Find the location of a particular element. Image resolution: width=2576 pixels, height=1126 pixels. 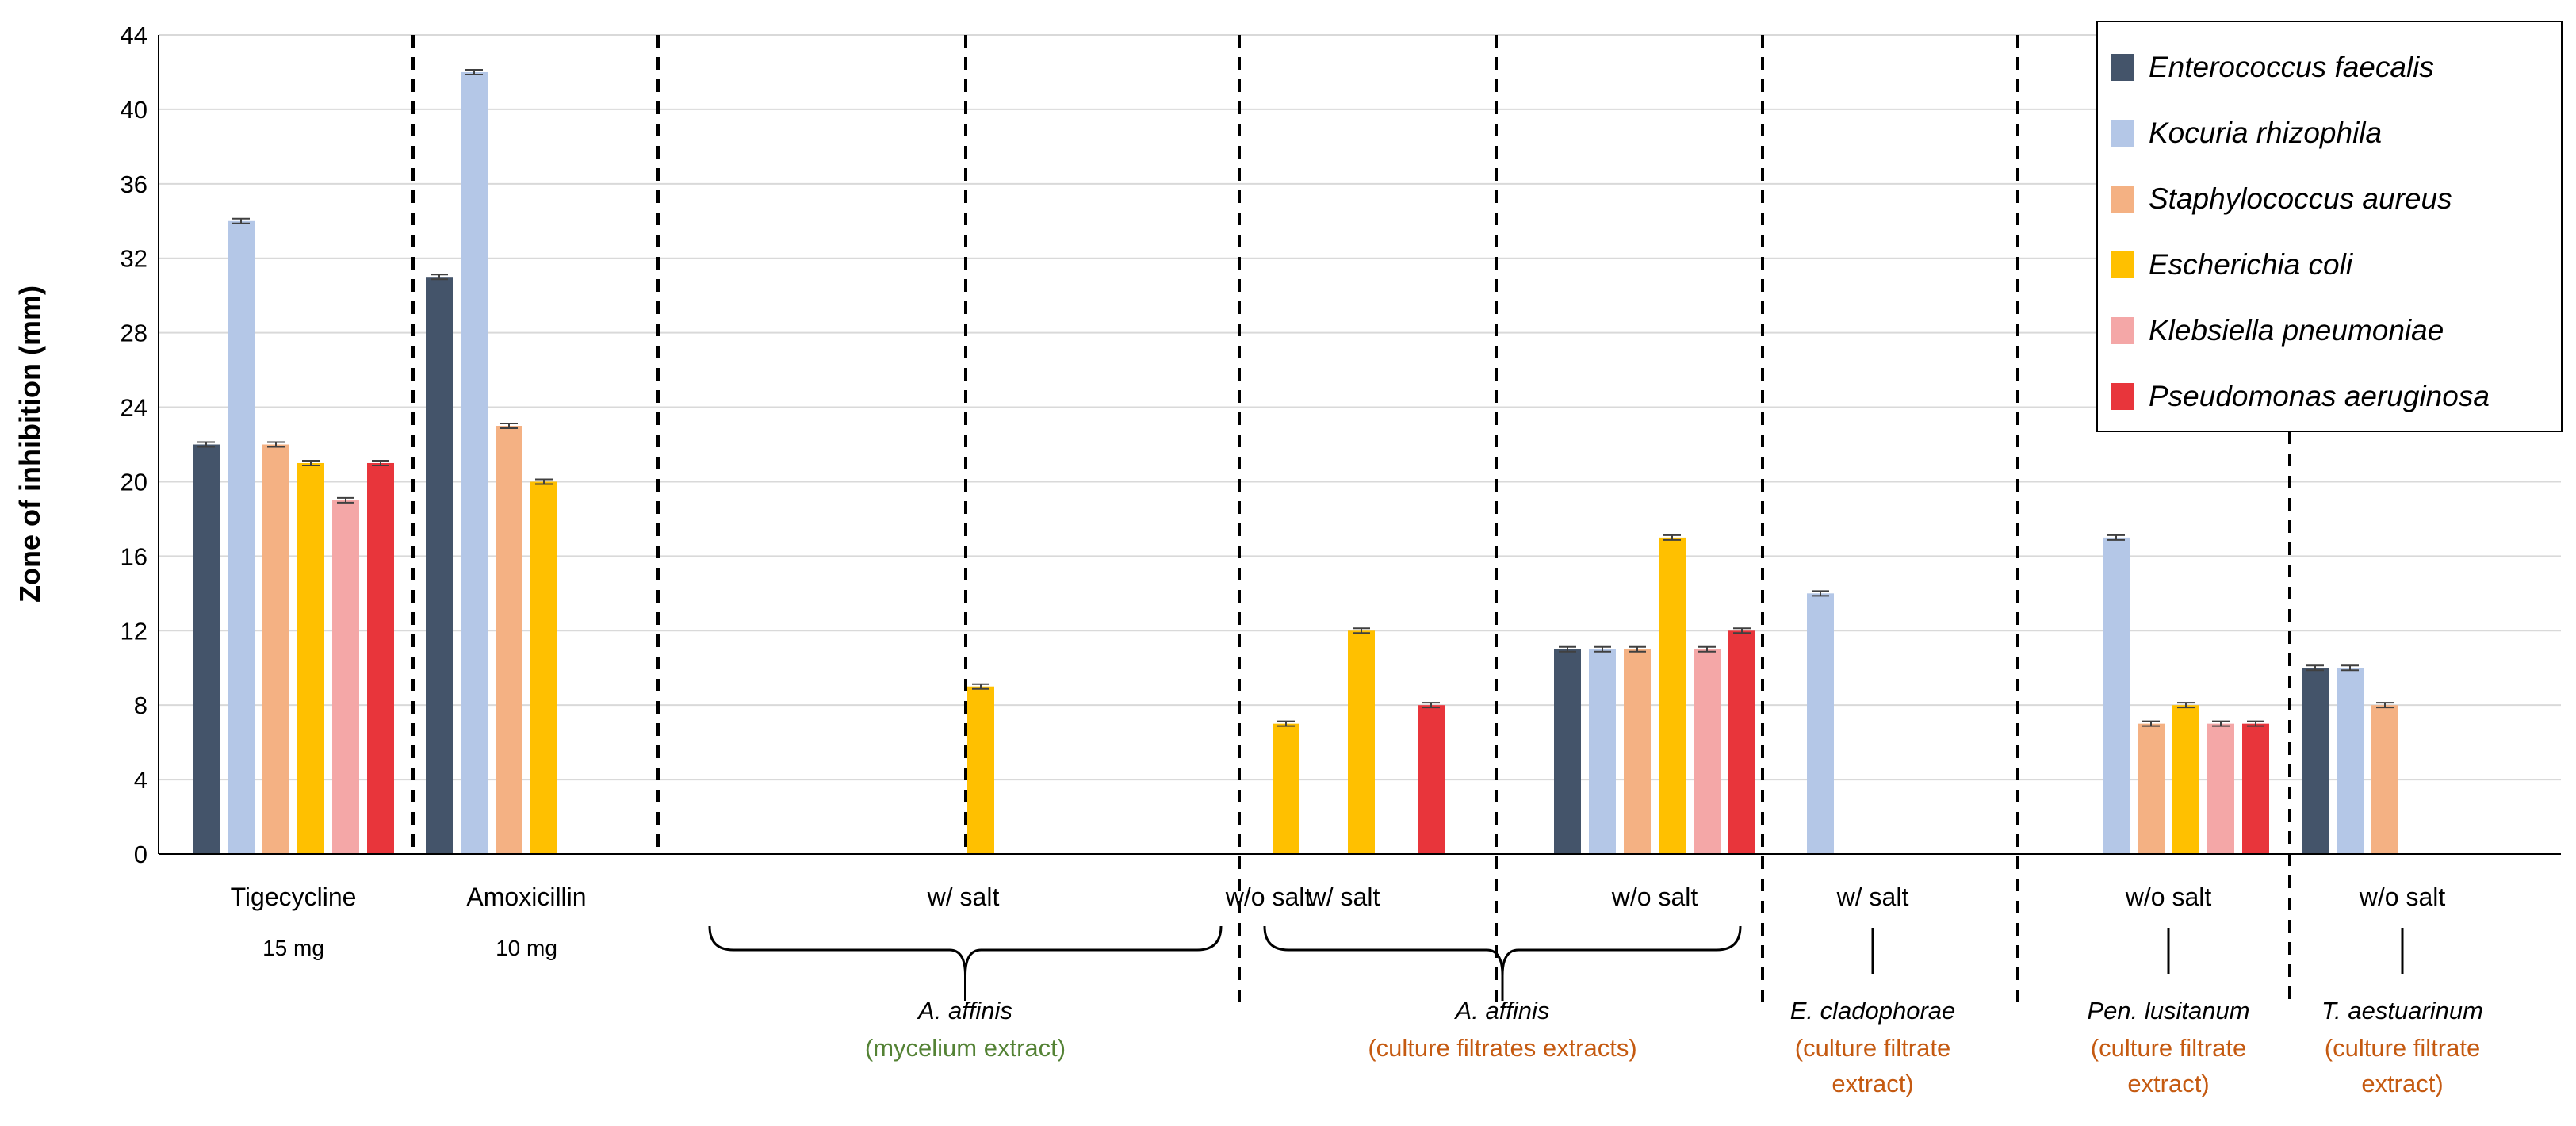

y-tick-labels: 0 4 8 12 16 20 24 28 32 36 40 44 is located at coordinates (134, 445).